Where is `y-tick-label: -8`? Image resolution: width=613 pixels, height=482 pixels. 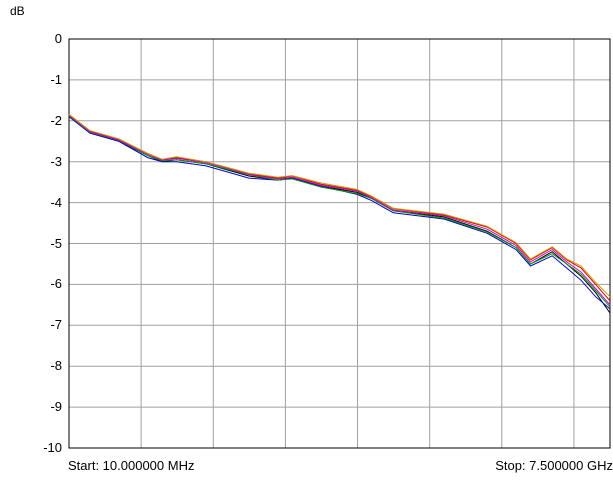
y-tick-label: -8 is located at coordinates (56, 366).